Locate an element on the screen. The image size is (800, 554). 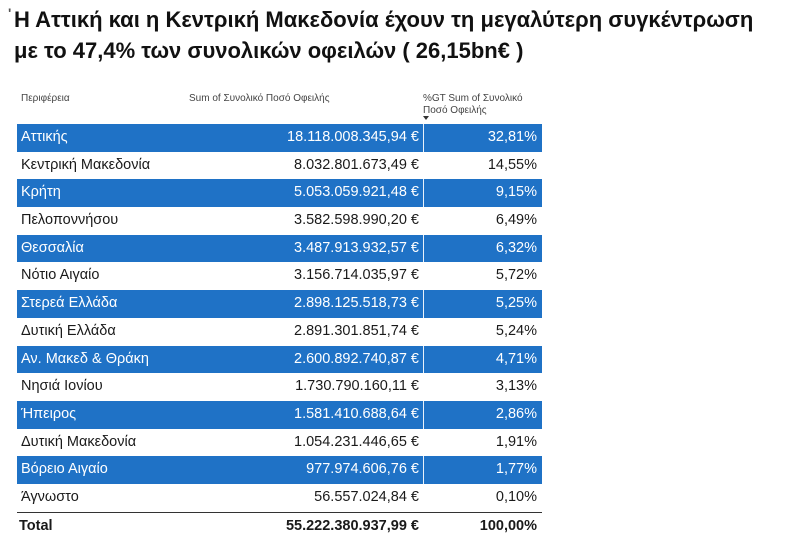
column-header-pct-line1: %GT Sum of Συνολικό is located at coordinates (473, 98).